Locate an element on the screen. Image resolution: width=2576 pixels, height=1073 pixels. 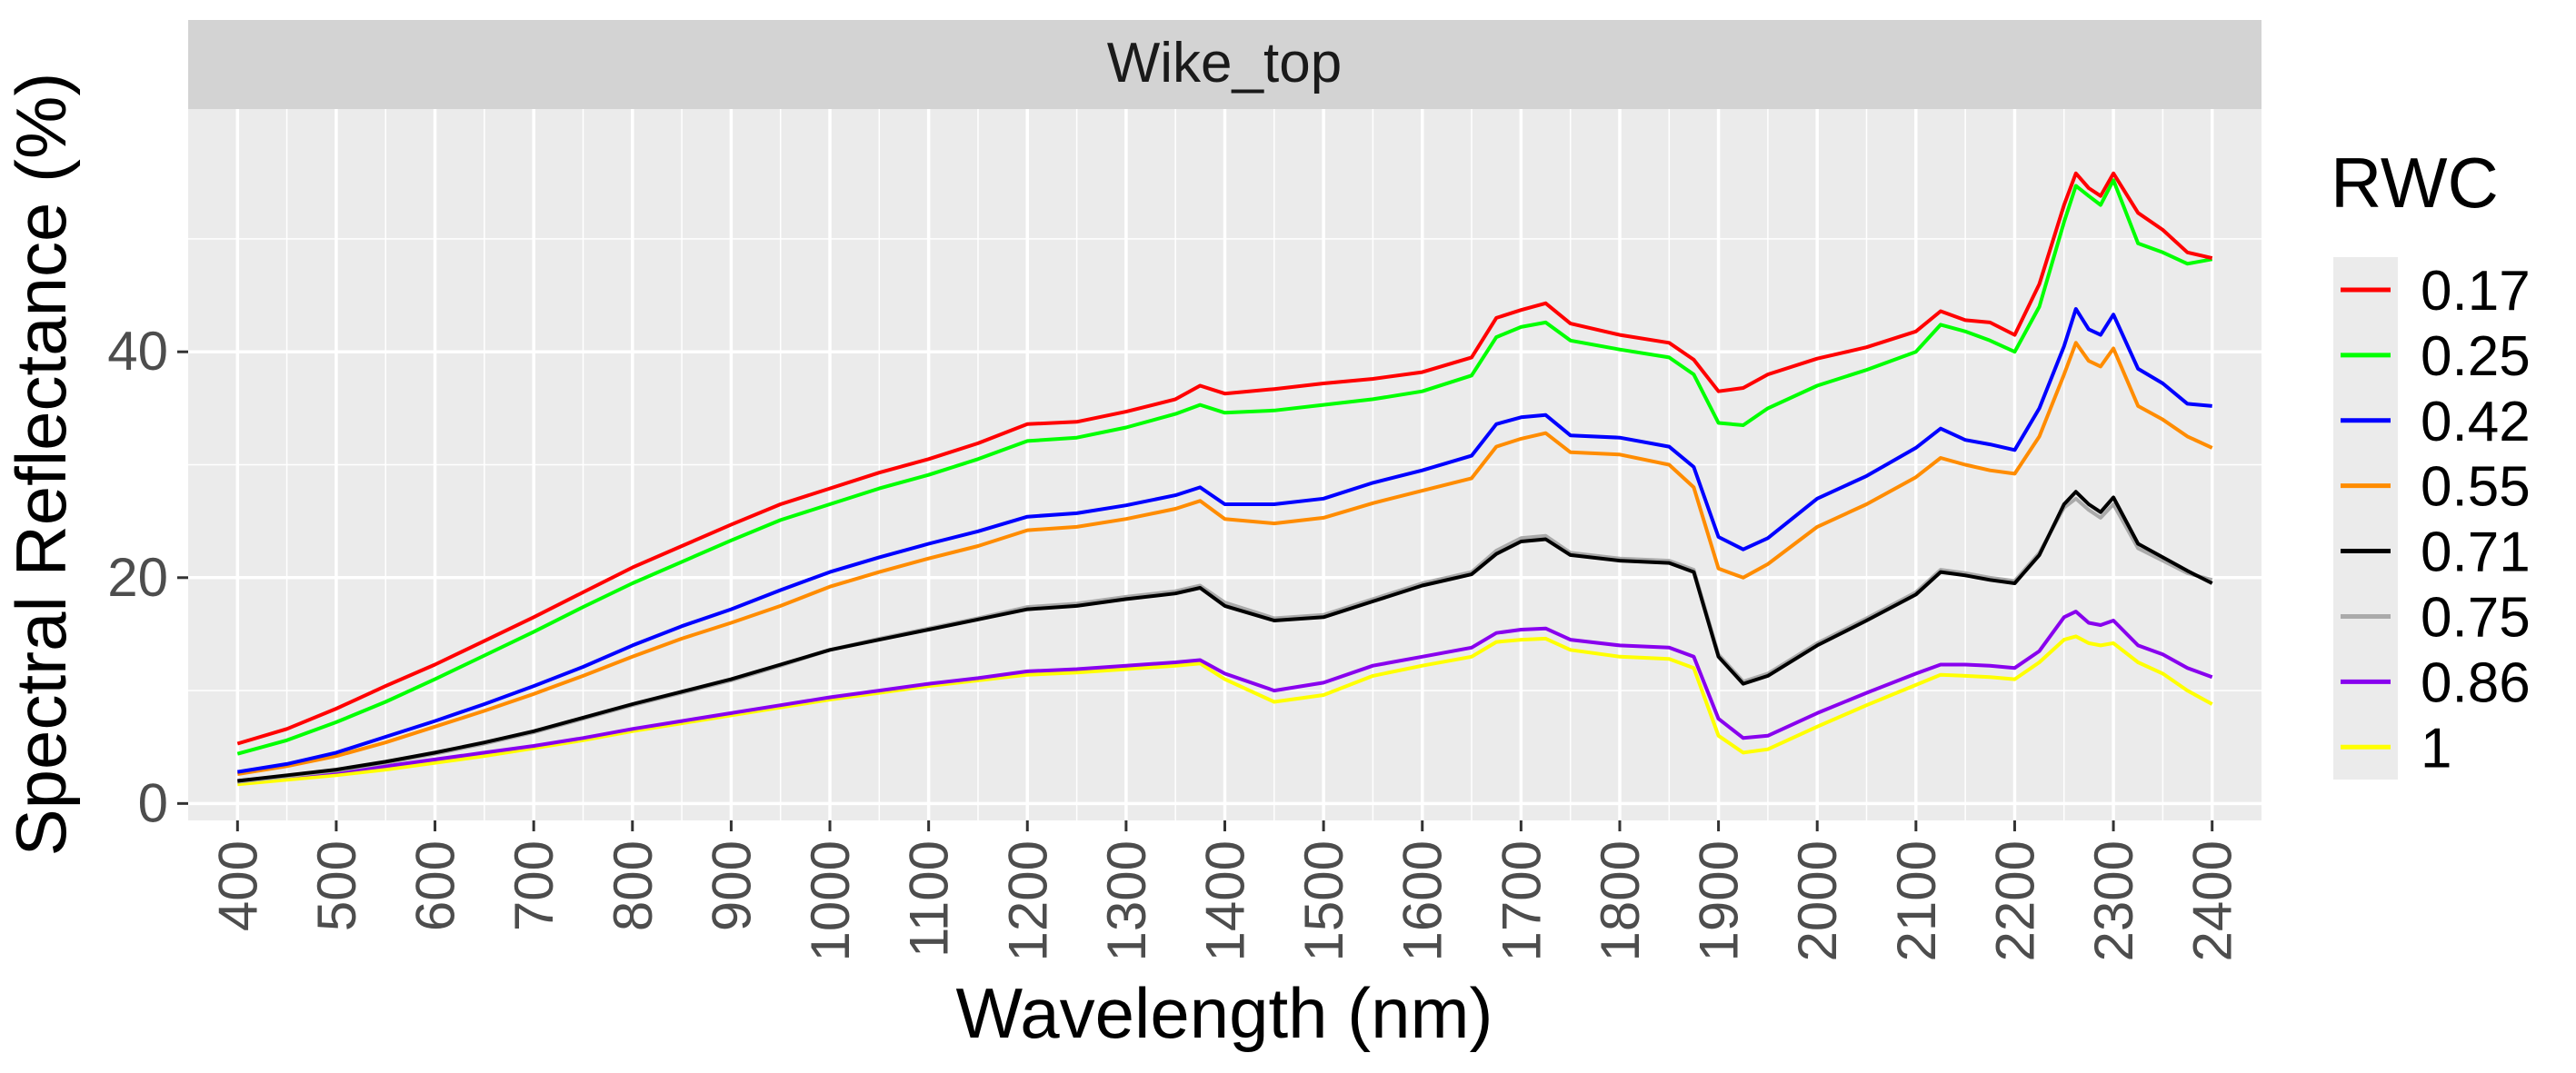
x-tick-label: 1400 is located at coordinates (1225, 901).